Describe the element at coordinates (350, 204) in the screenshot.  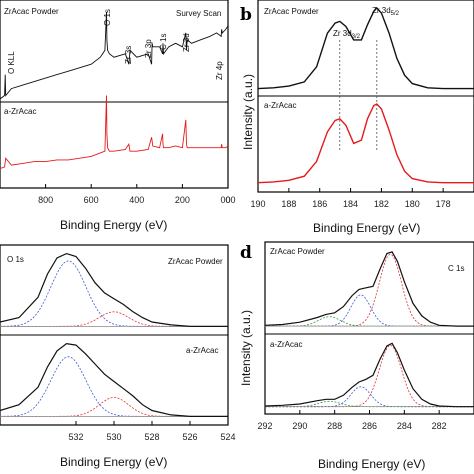
I see `panel-b-x-tick-label: 184` at that location.